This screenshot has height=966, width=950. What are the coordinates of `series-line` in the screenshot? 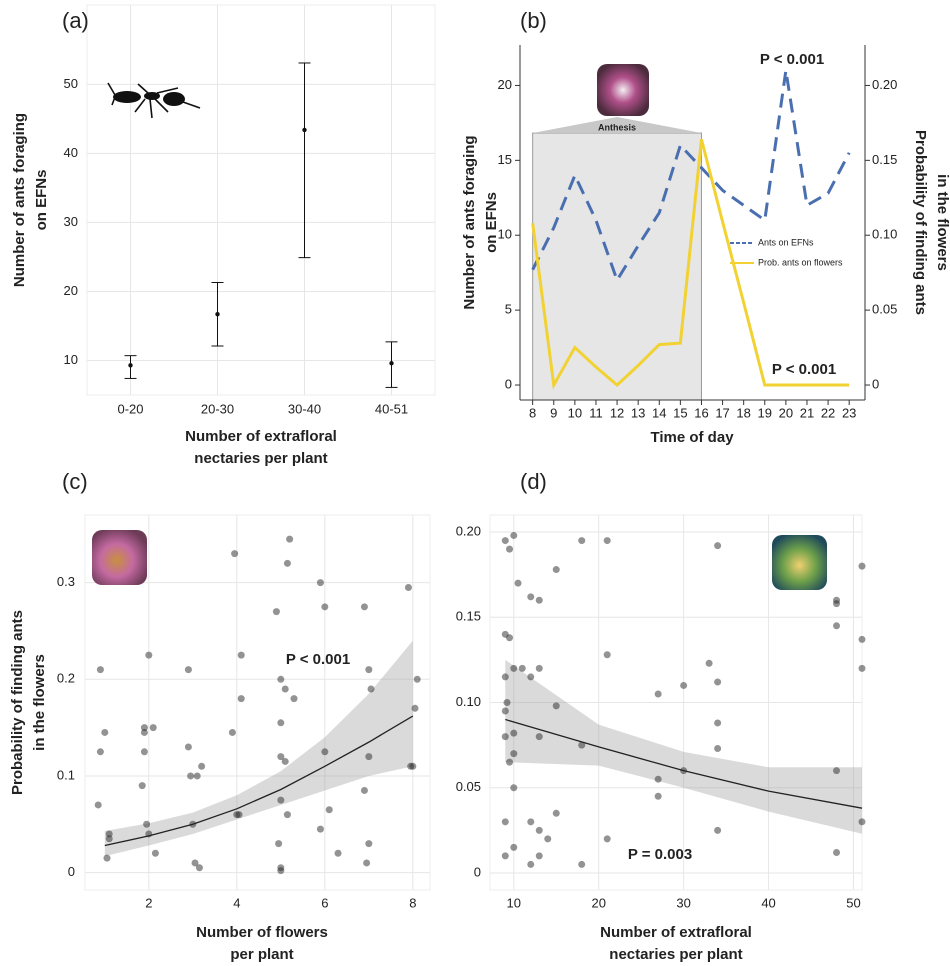 It's located at (691, 177).